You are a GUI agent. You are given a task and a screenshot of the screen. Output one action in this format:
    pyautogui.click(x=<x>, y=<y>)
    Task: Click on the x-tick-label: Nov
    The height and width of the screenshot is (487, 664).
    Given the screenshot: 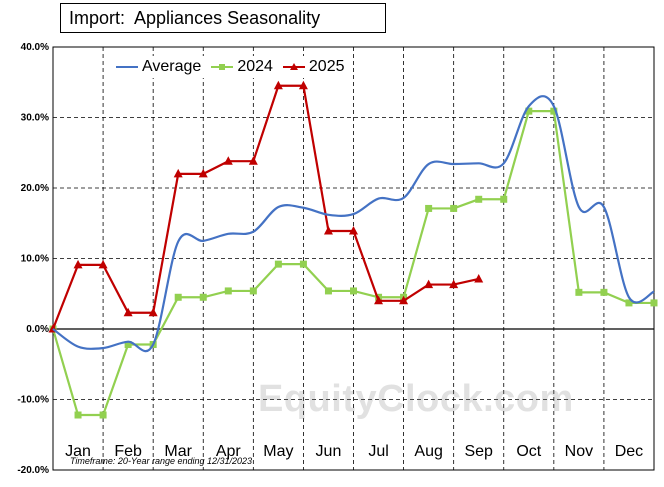 What is the action you would take?
    pyautogui.click(x=579, y=451)
    